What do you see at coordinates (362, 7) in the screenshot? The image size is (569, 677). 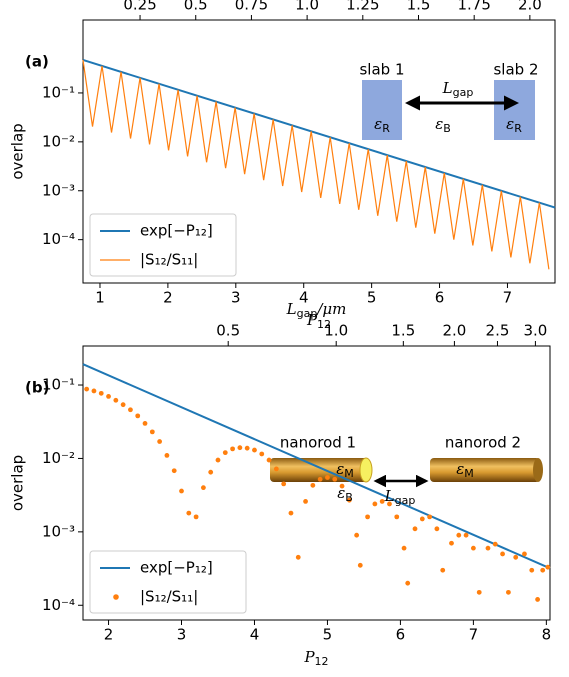 I see `x2-tick-label: 1.25` at bounding box center [362, 7].